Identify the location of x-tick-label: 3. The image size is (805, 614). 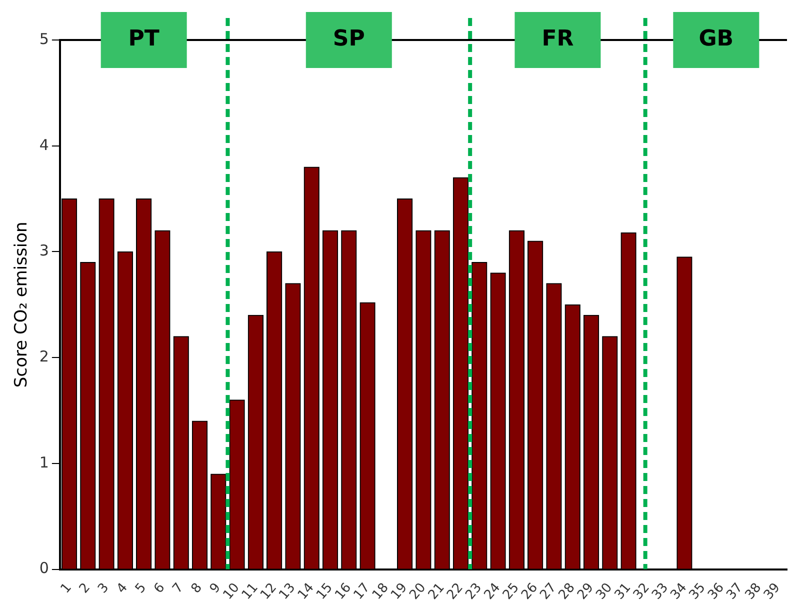
(103, 588).